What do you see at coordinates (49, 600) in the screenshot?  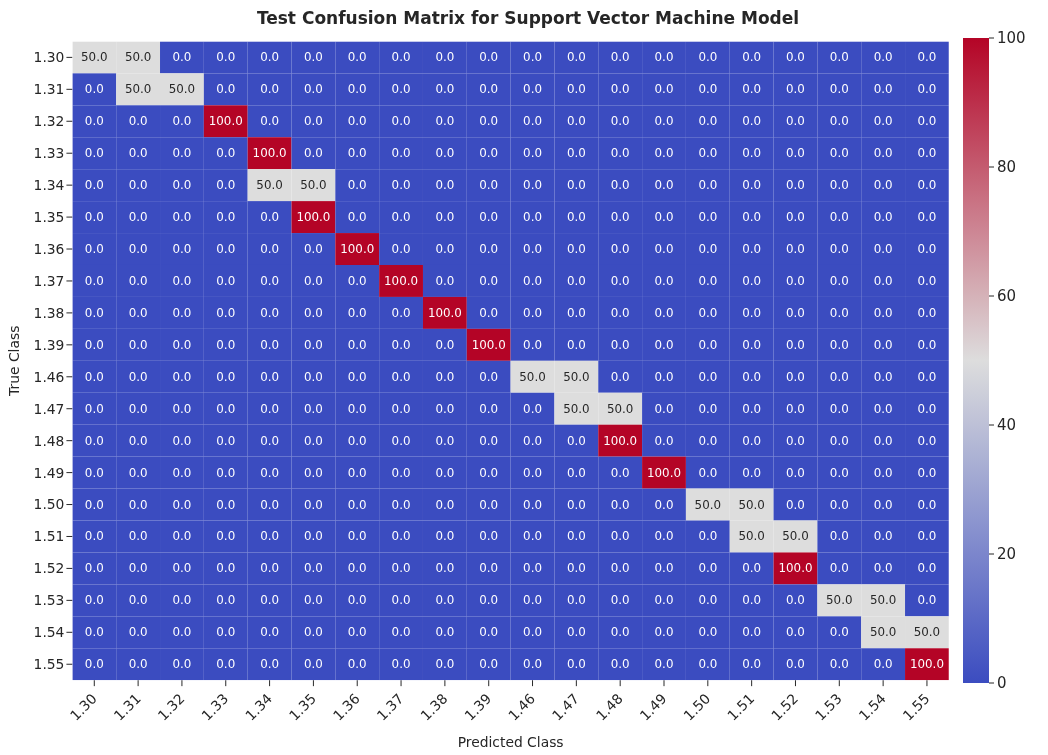 I see `y-tick-label: 1.53` at bounding box center [49, 600].